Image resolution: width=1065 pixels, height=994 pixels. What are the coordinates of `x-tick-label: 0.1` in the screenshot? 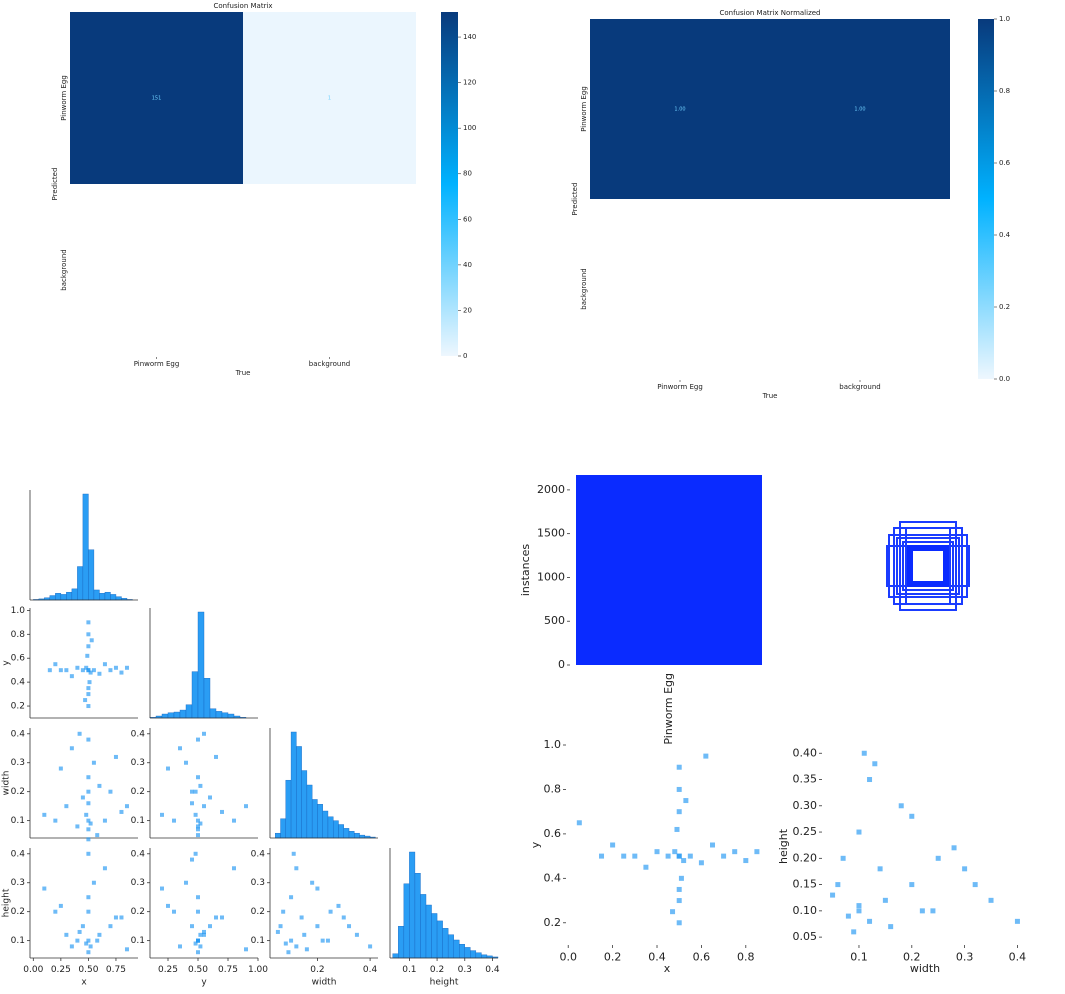 It's located at (859, 957).